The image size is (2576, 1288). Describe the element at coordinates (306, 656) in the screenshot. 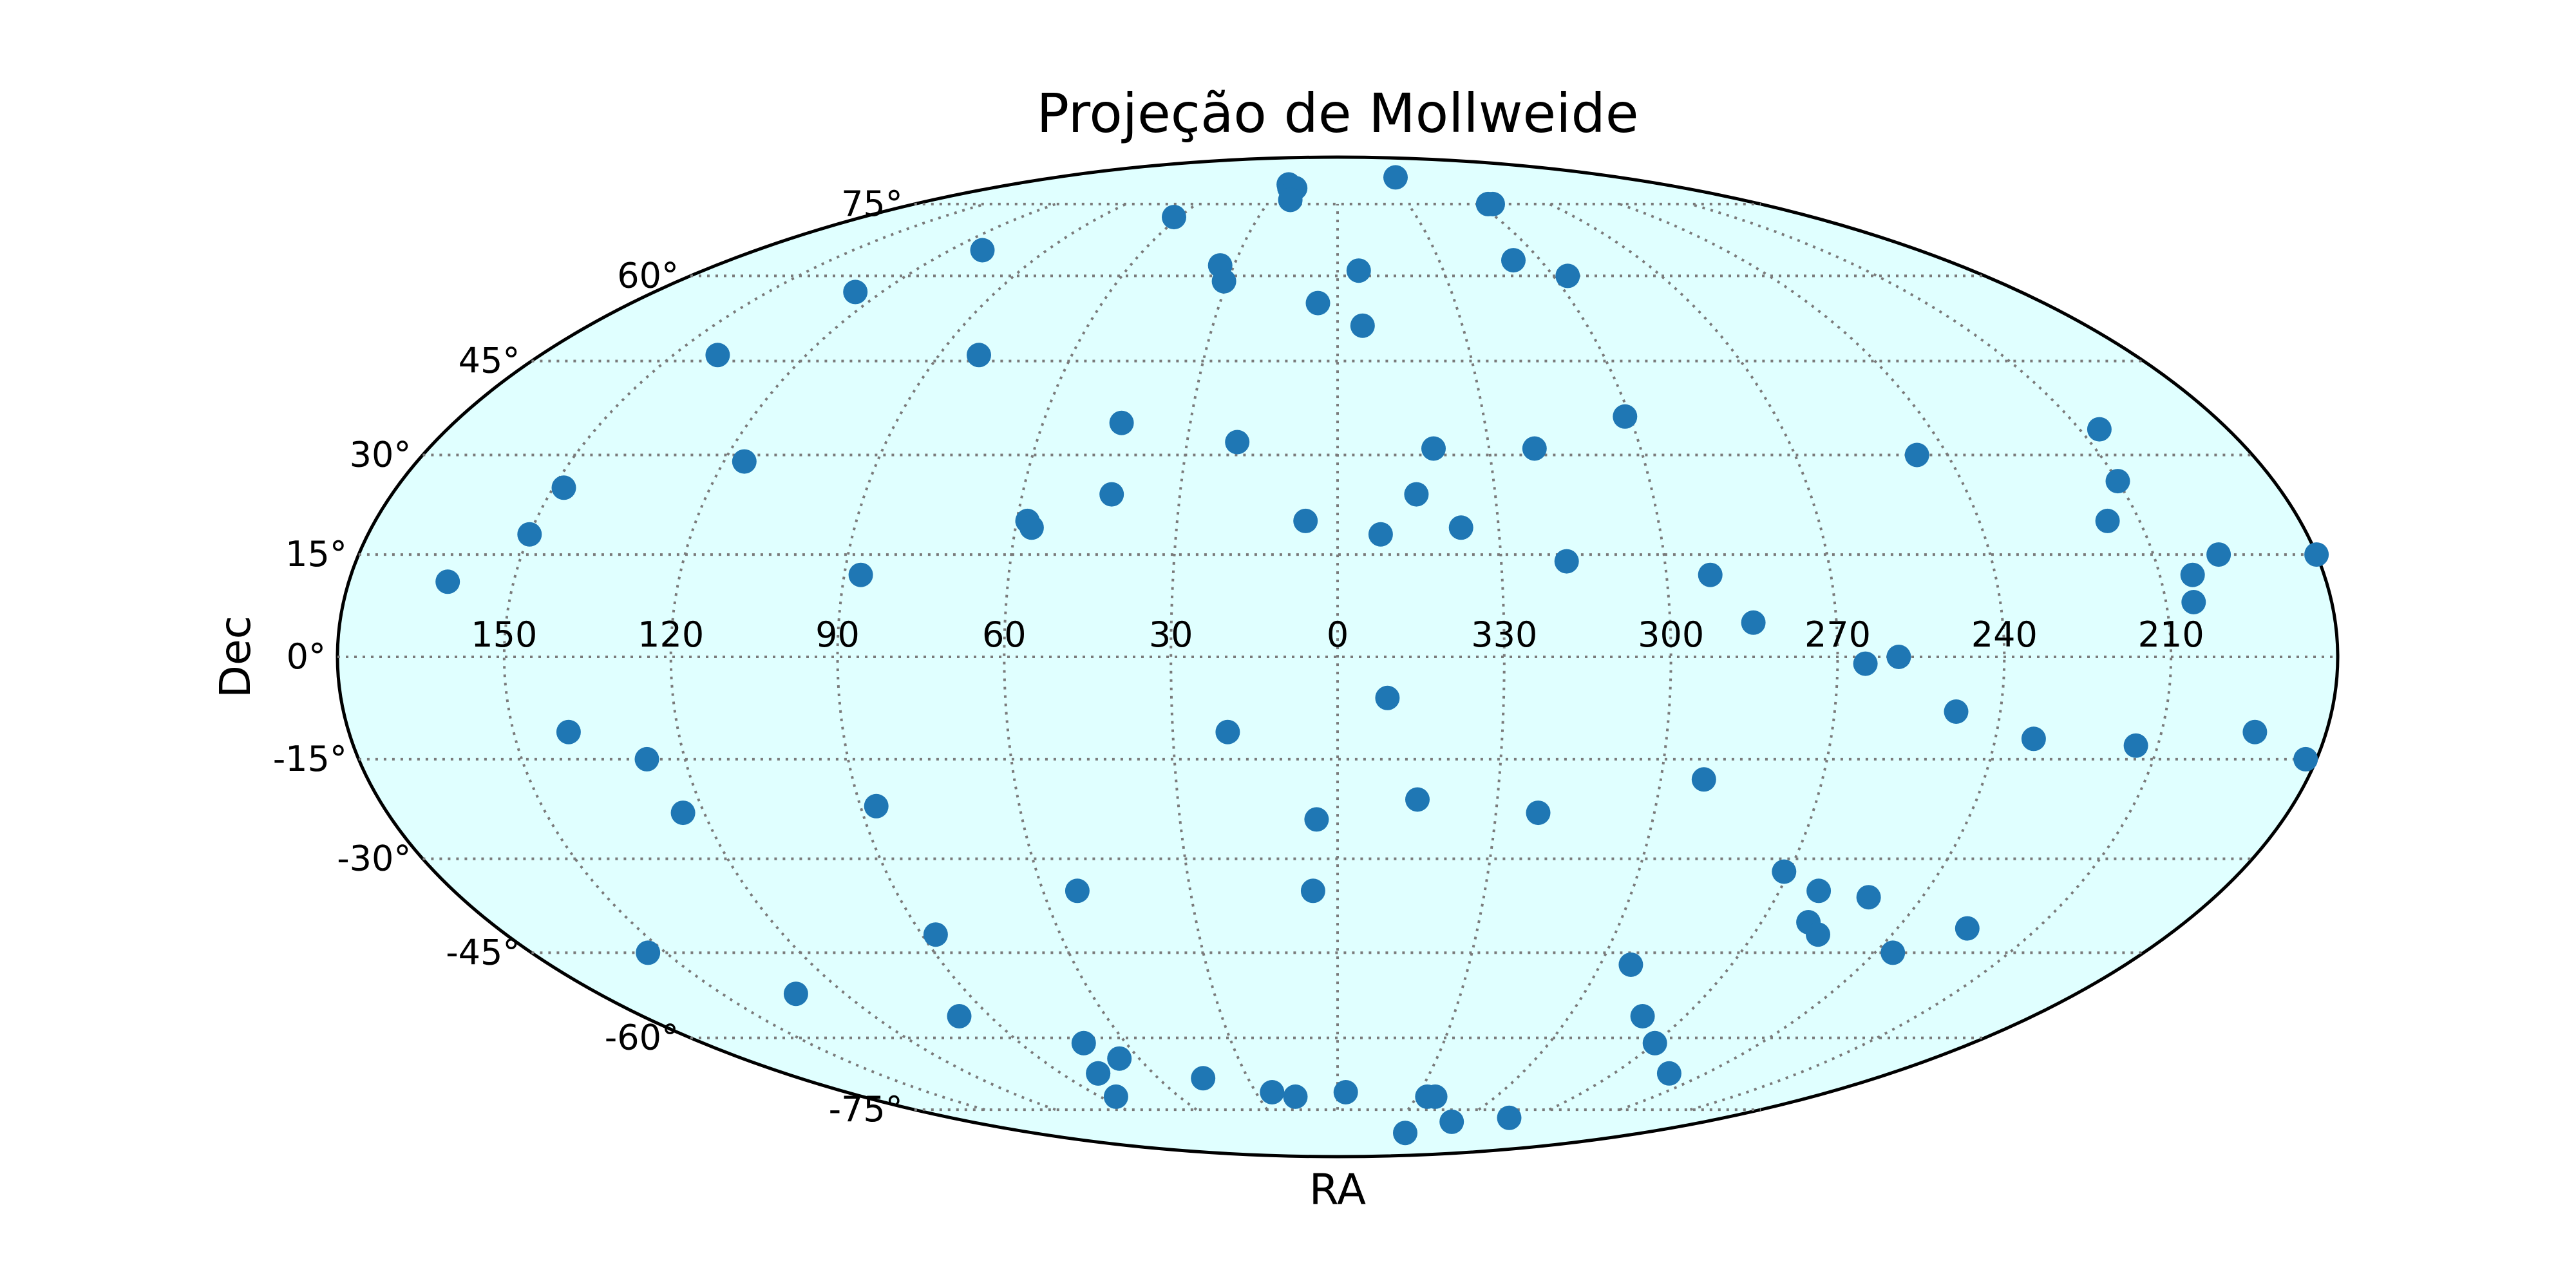

I see `dec-tick-label: 0°` at that location.